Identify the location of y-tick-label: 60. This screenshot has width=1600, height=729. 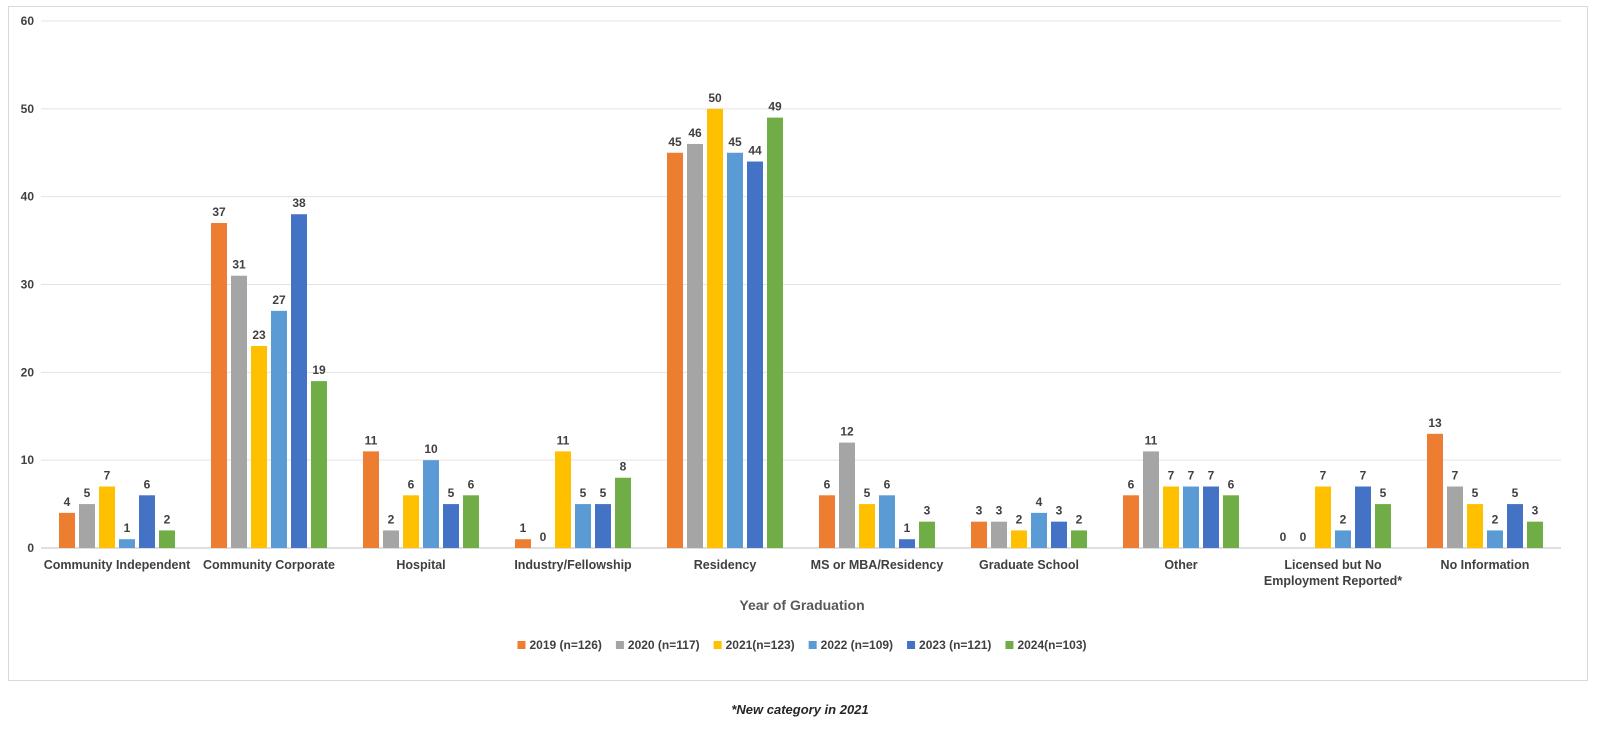
(28, 21).